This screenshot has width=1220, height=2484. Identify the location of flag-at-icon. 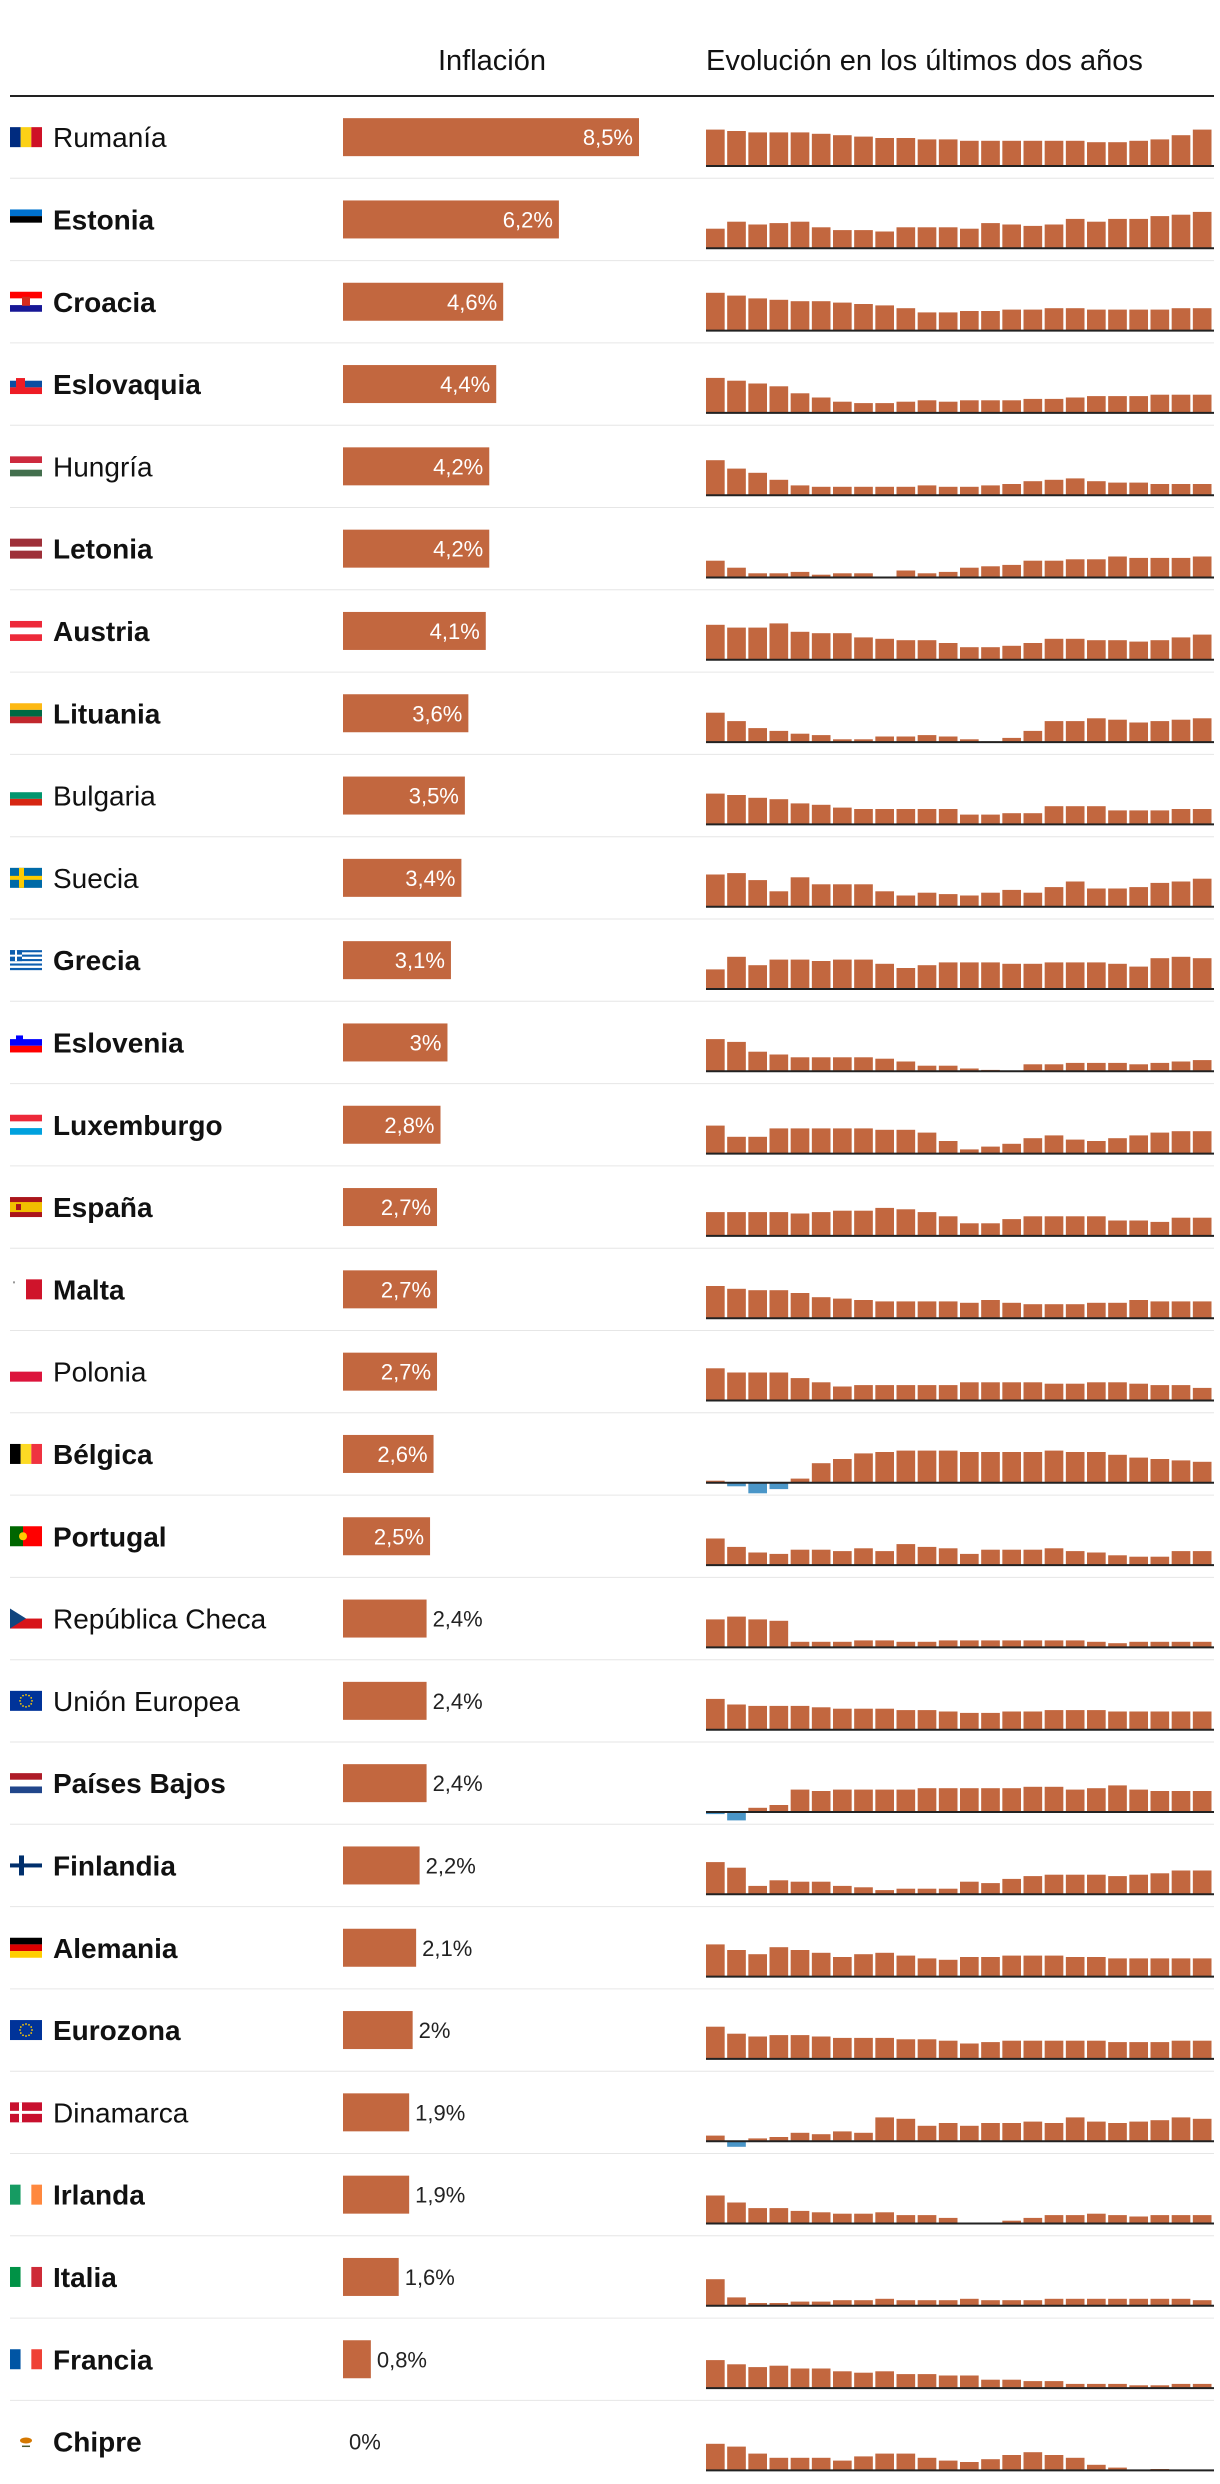
(26, 630).